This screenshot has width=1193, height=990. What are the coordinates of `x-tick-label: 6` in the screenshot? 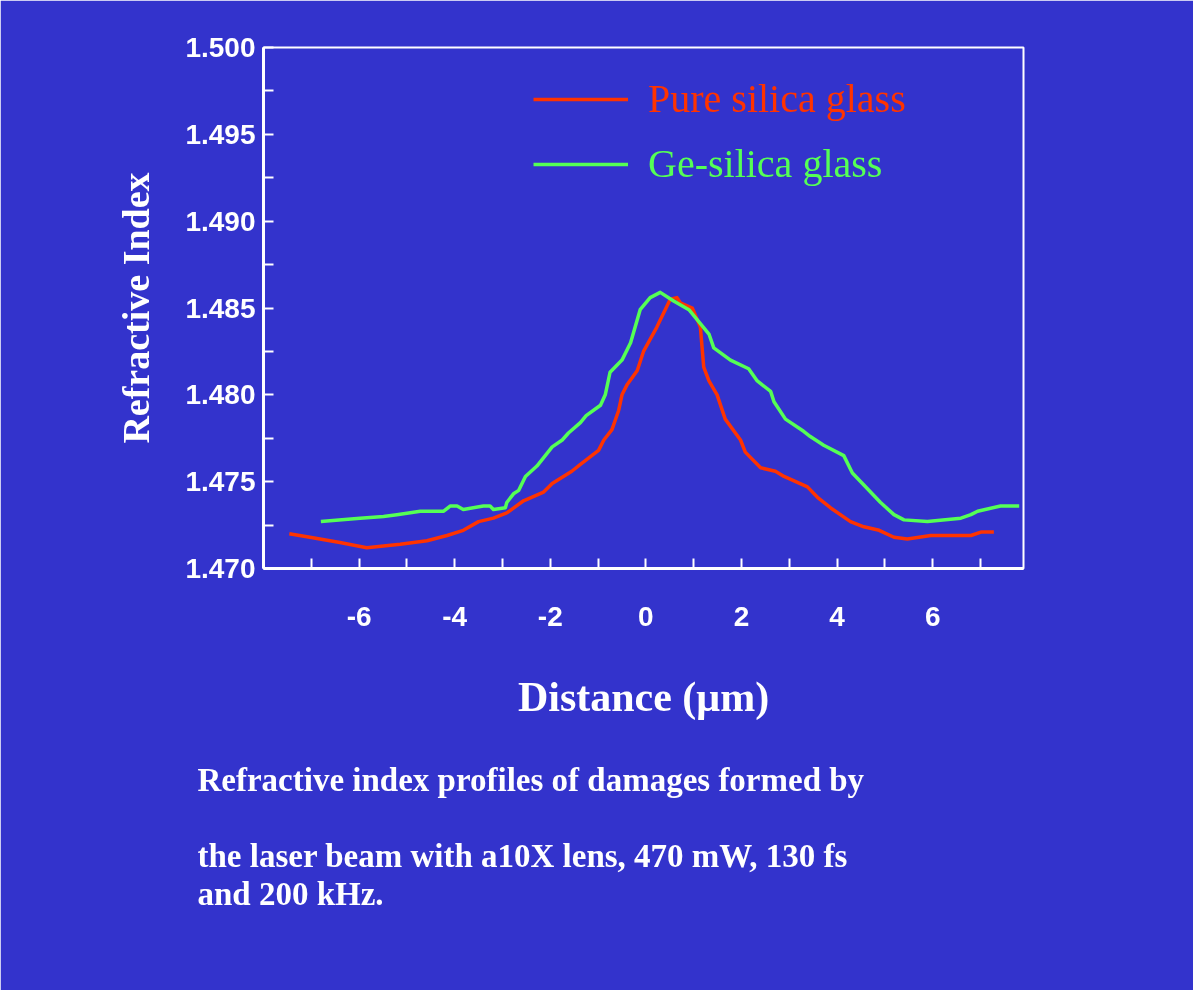 It's located at (932, 616).